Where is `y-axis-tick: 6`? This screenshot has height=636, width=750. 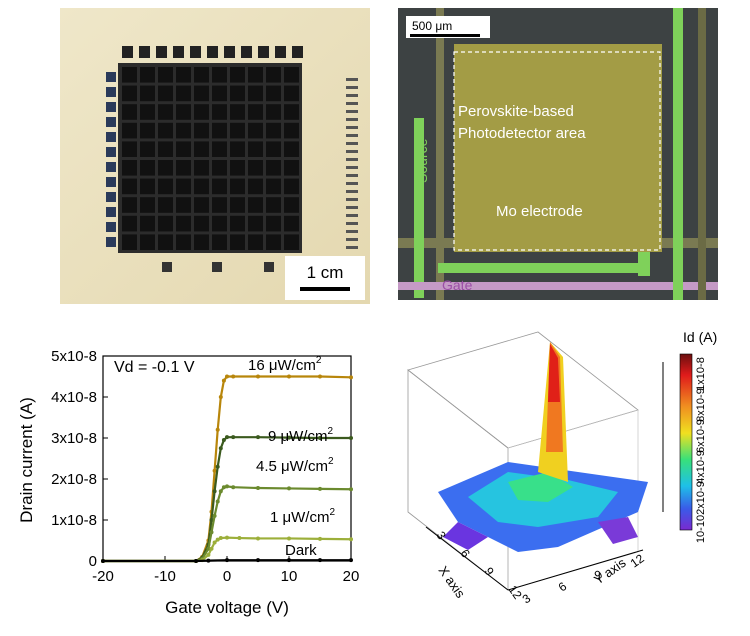 y-axis-tick: 6 is located at coordinates (563, 586).